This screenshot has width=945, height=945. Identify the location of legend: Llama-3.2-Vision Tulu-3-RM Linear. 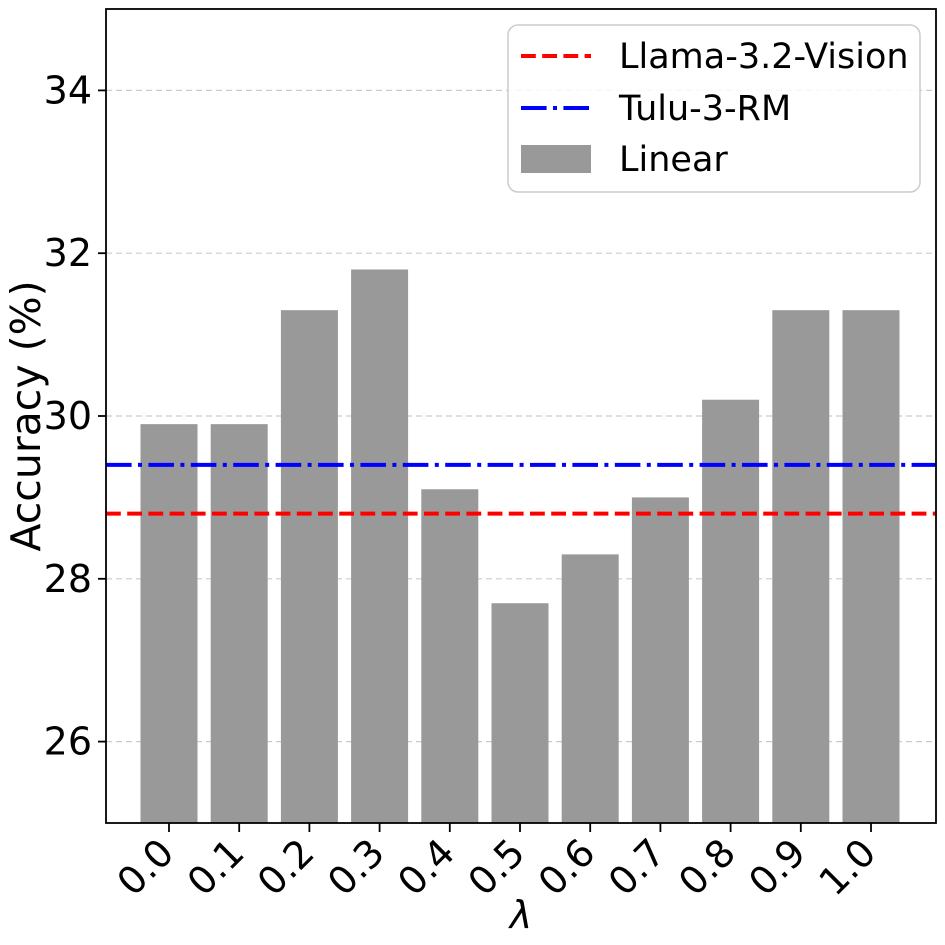
(714, 108).